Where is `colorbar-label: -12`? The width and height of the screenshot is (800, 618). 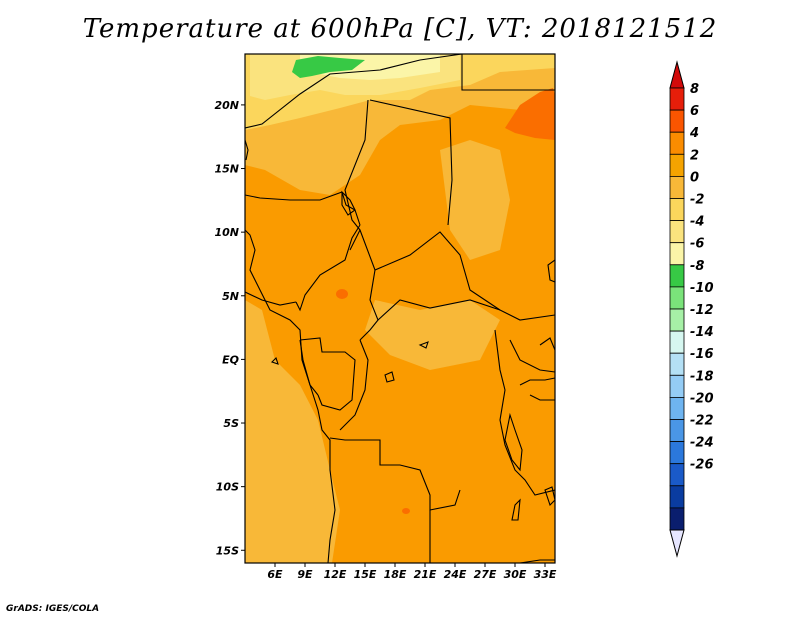
colorbar-label: -12 is located at coordinates (702, 310).